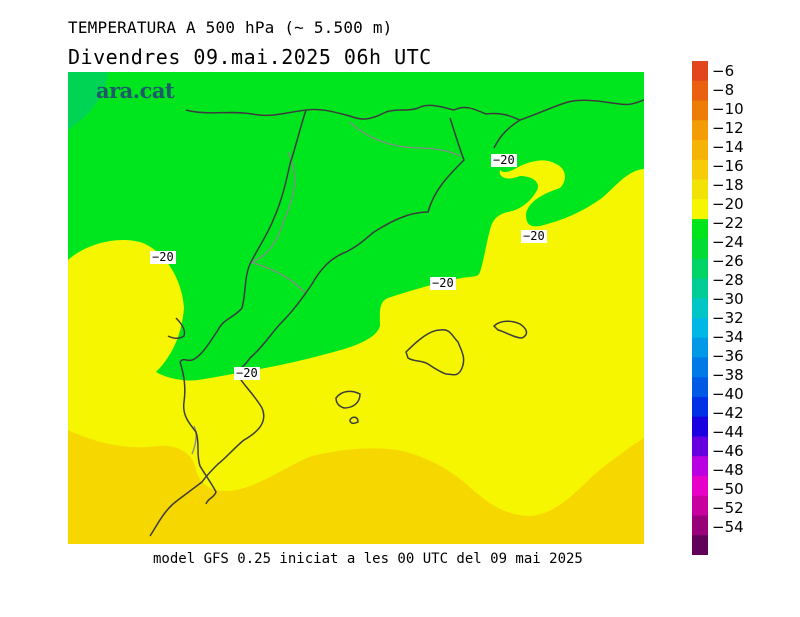  Describe the element at coordinates (723, 71) in the screenshot. I see `colorbar-label: −6` at that location.